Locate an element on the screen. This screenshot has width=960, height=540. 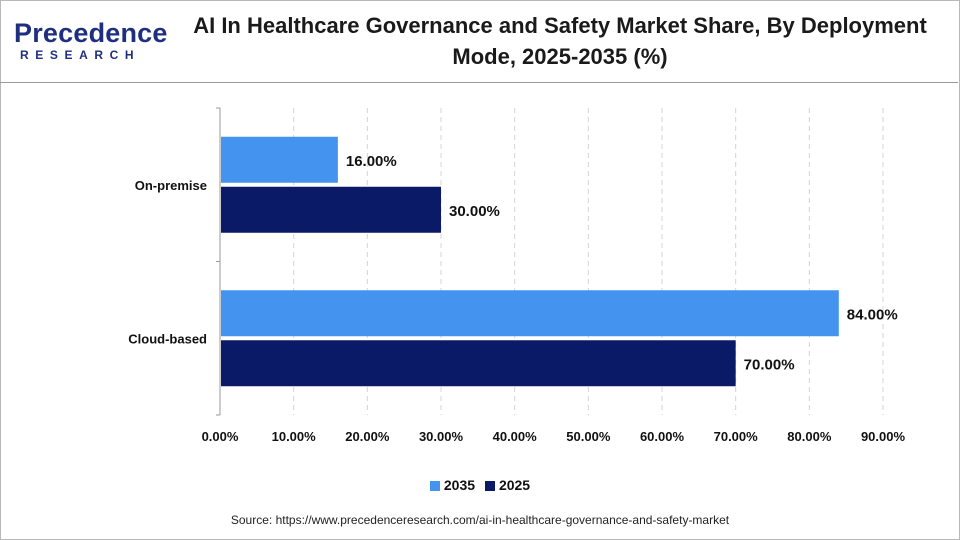
logo-subtitle: RESEARCH is located at coordinates (80, 55).